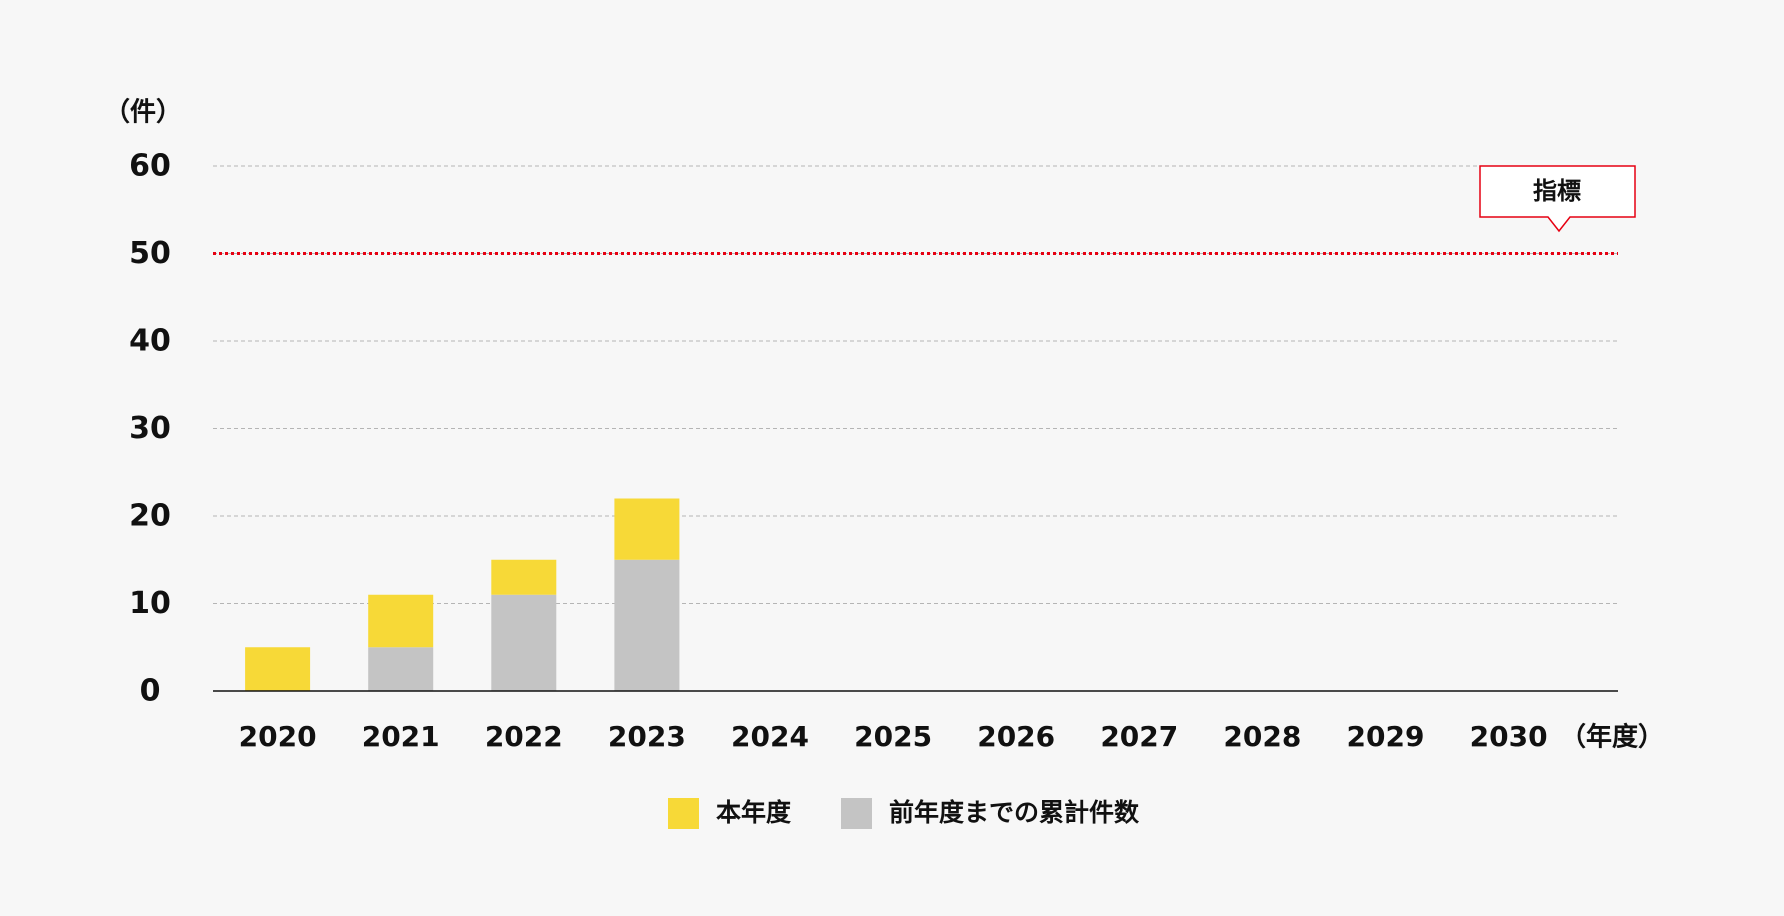  Describe the element at coordinates (150, 341) in the screenshot. I see `y-tick-label: 40` at that location.